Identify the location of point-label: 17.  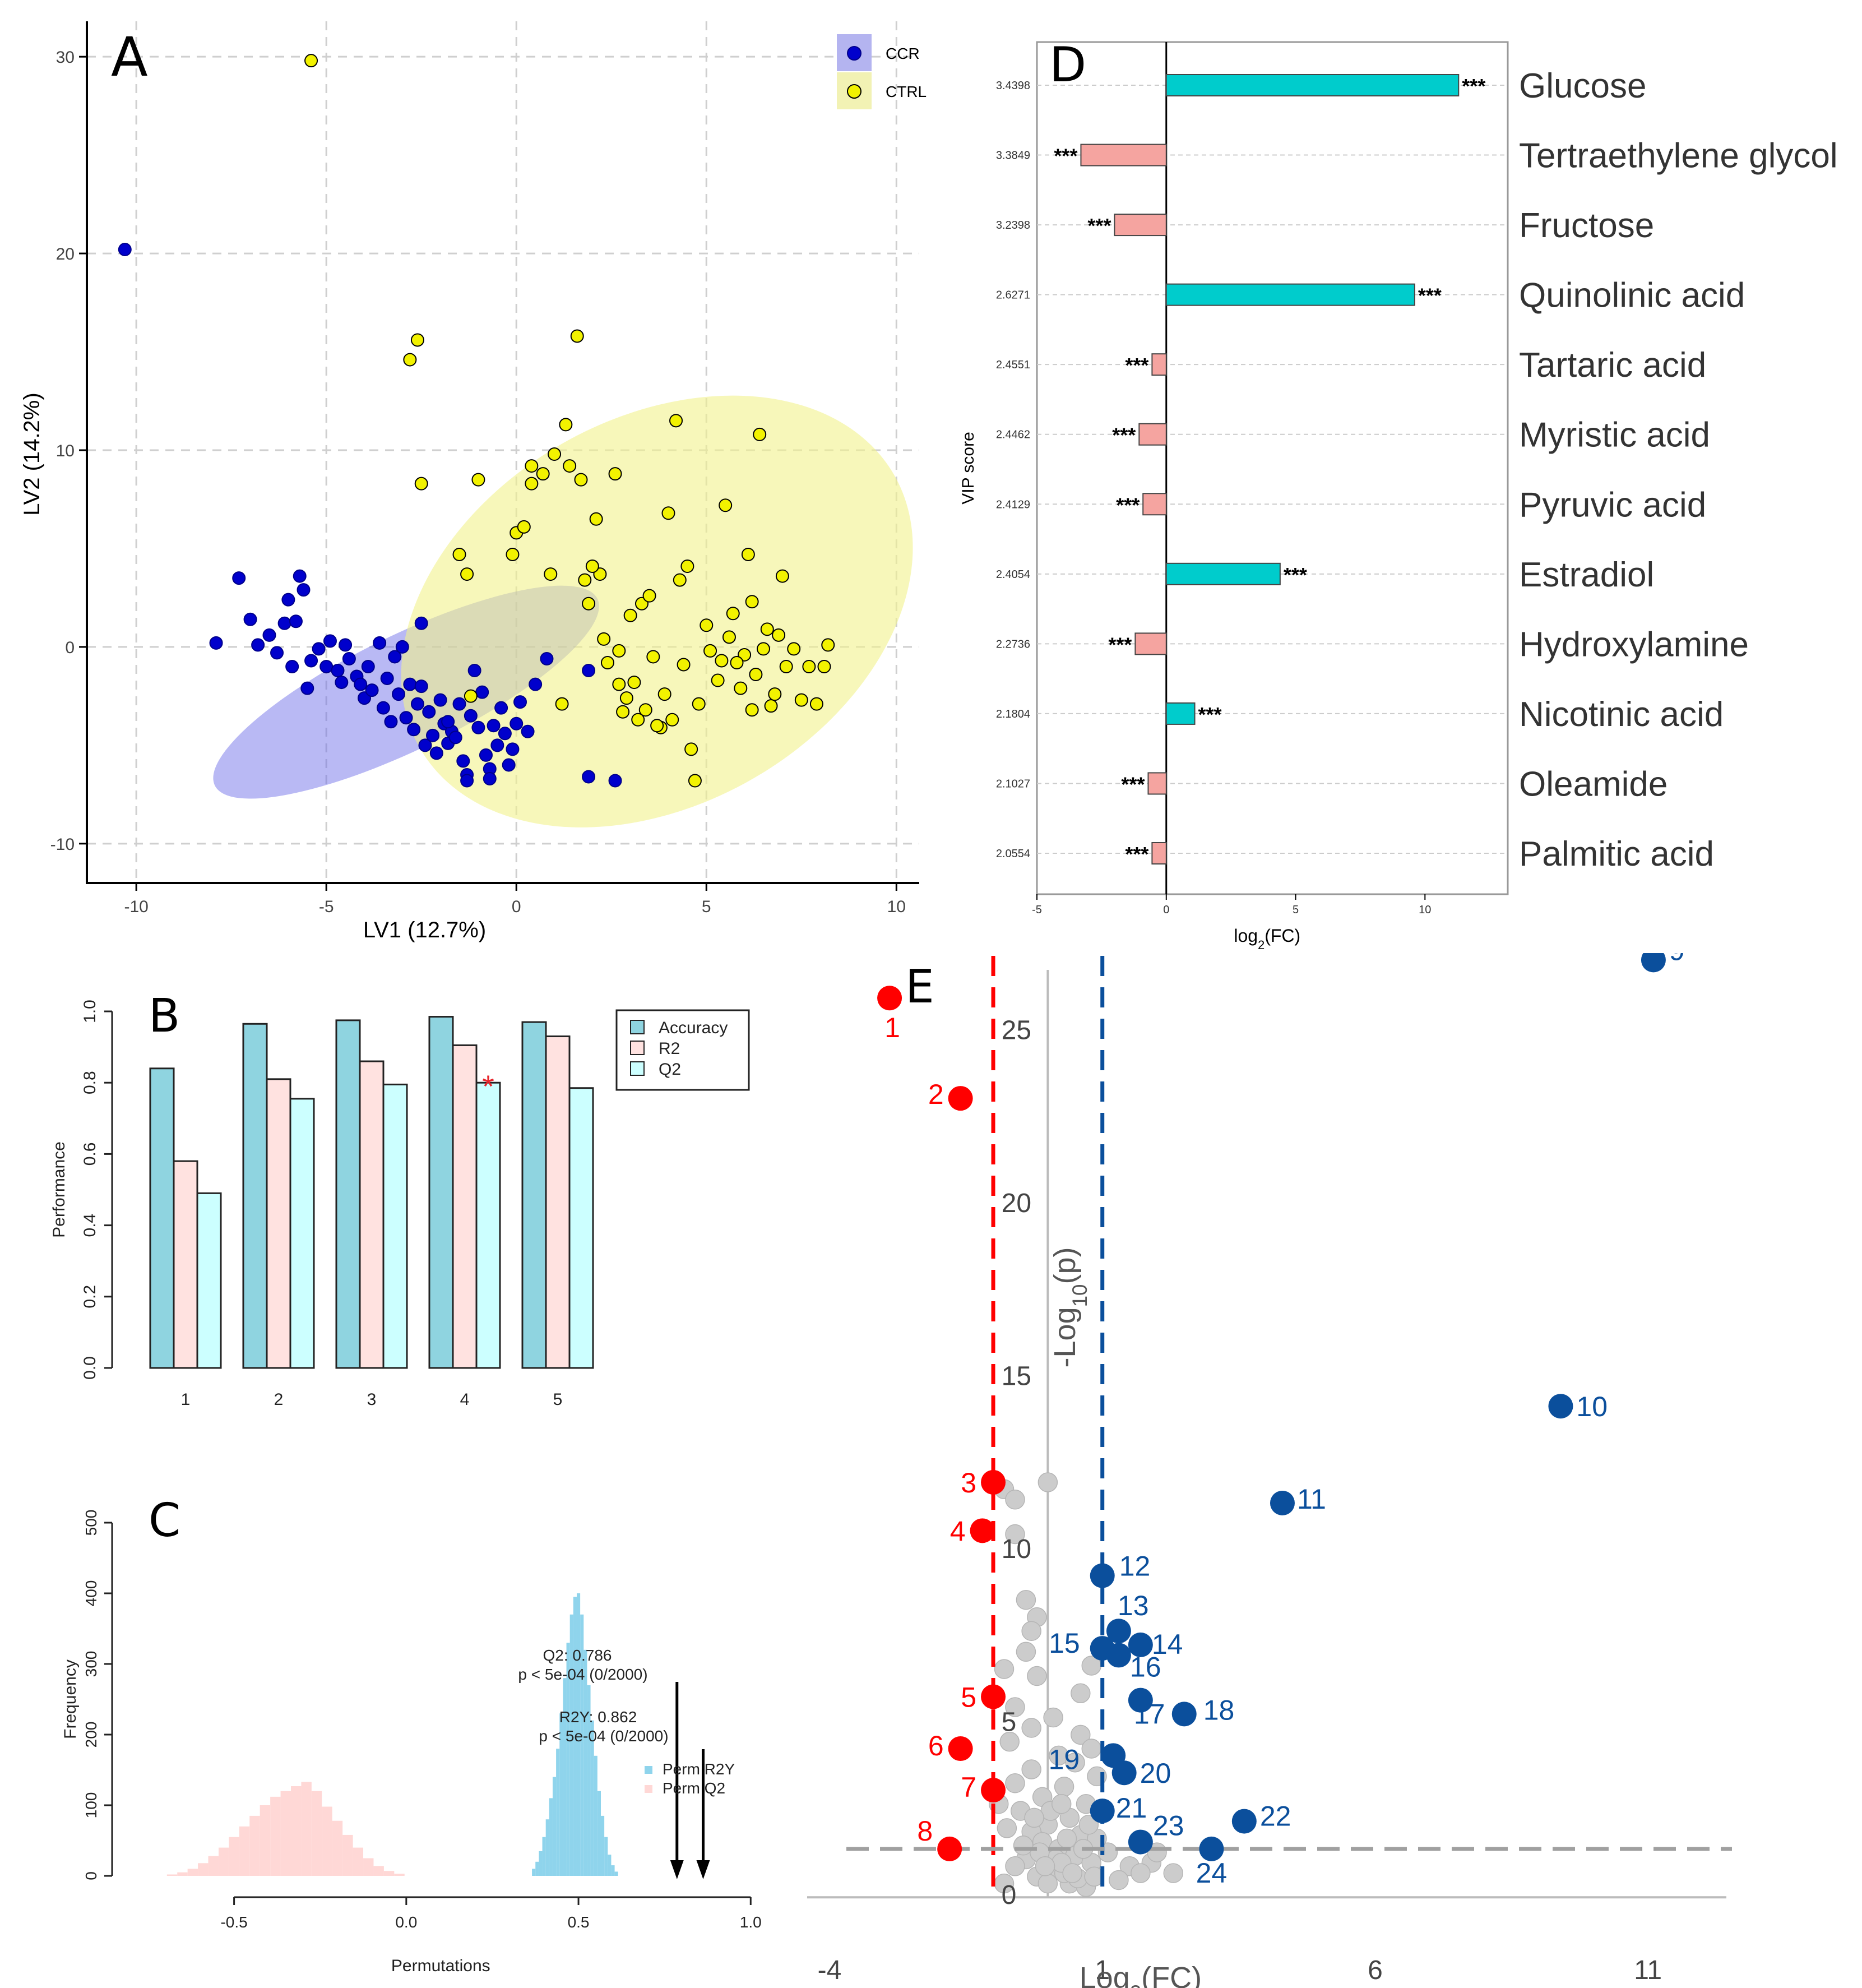
(1149, 1714).